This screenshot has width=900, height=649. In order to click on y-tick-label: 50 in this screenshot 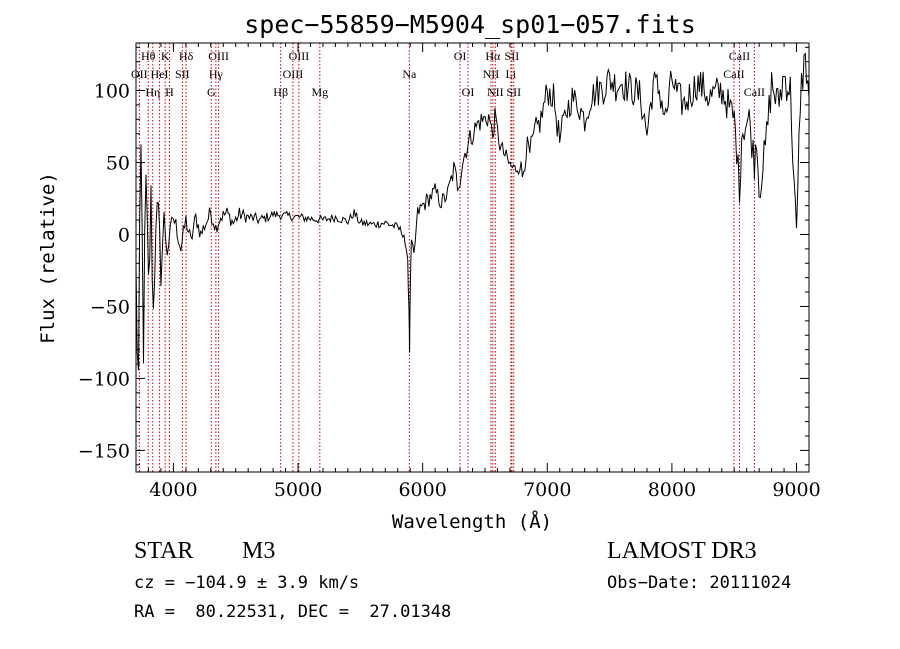, I will do `click(118, 163)`.